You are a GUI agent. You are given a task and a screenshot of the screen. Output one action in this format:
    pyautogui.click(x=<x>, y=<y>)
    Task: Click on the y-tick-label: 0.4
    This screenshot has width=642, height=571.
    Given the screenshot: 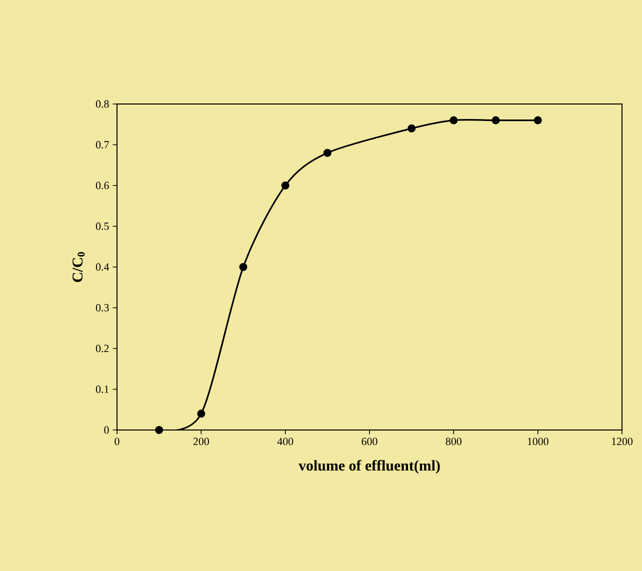 What is the action you would take?
    pyautogui.click(x=103, y=267)
    